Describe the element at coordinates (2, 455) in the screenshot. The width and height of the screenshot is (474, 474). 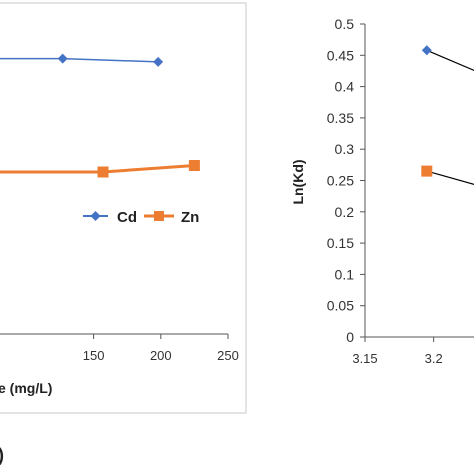
I see `panel-label-left: )` at that location.